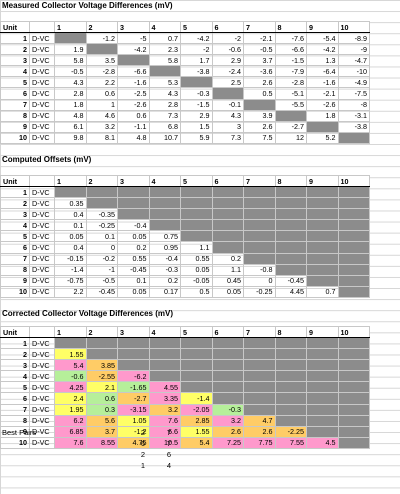 This screenshot has width=400, height=494. Describe the element at coordinates (70, 104) in the screenshot. I see `cell: 1.8` at that location.